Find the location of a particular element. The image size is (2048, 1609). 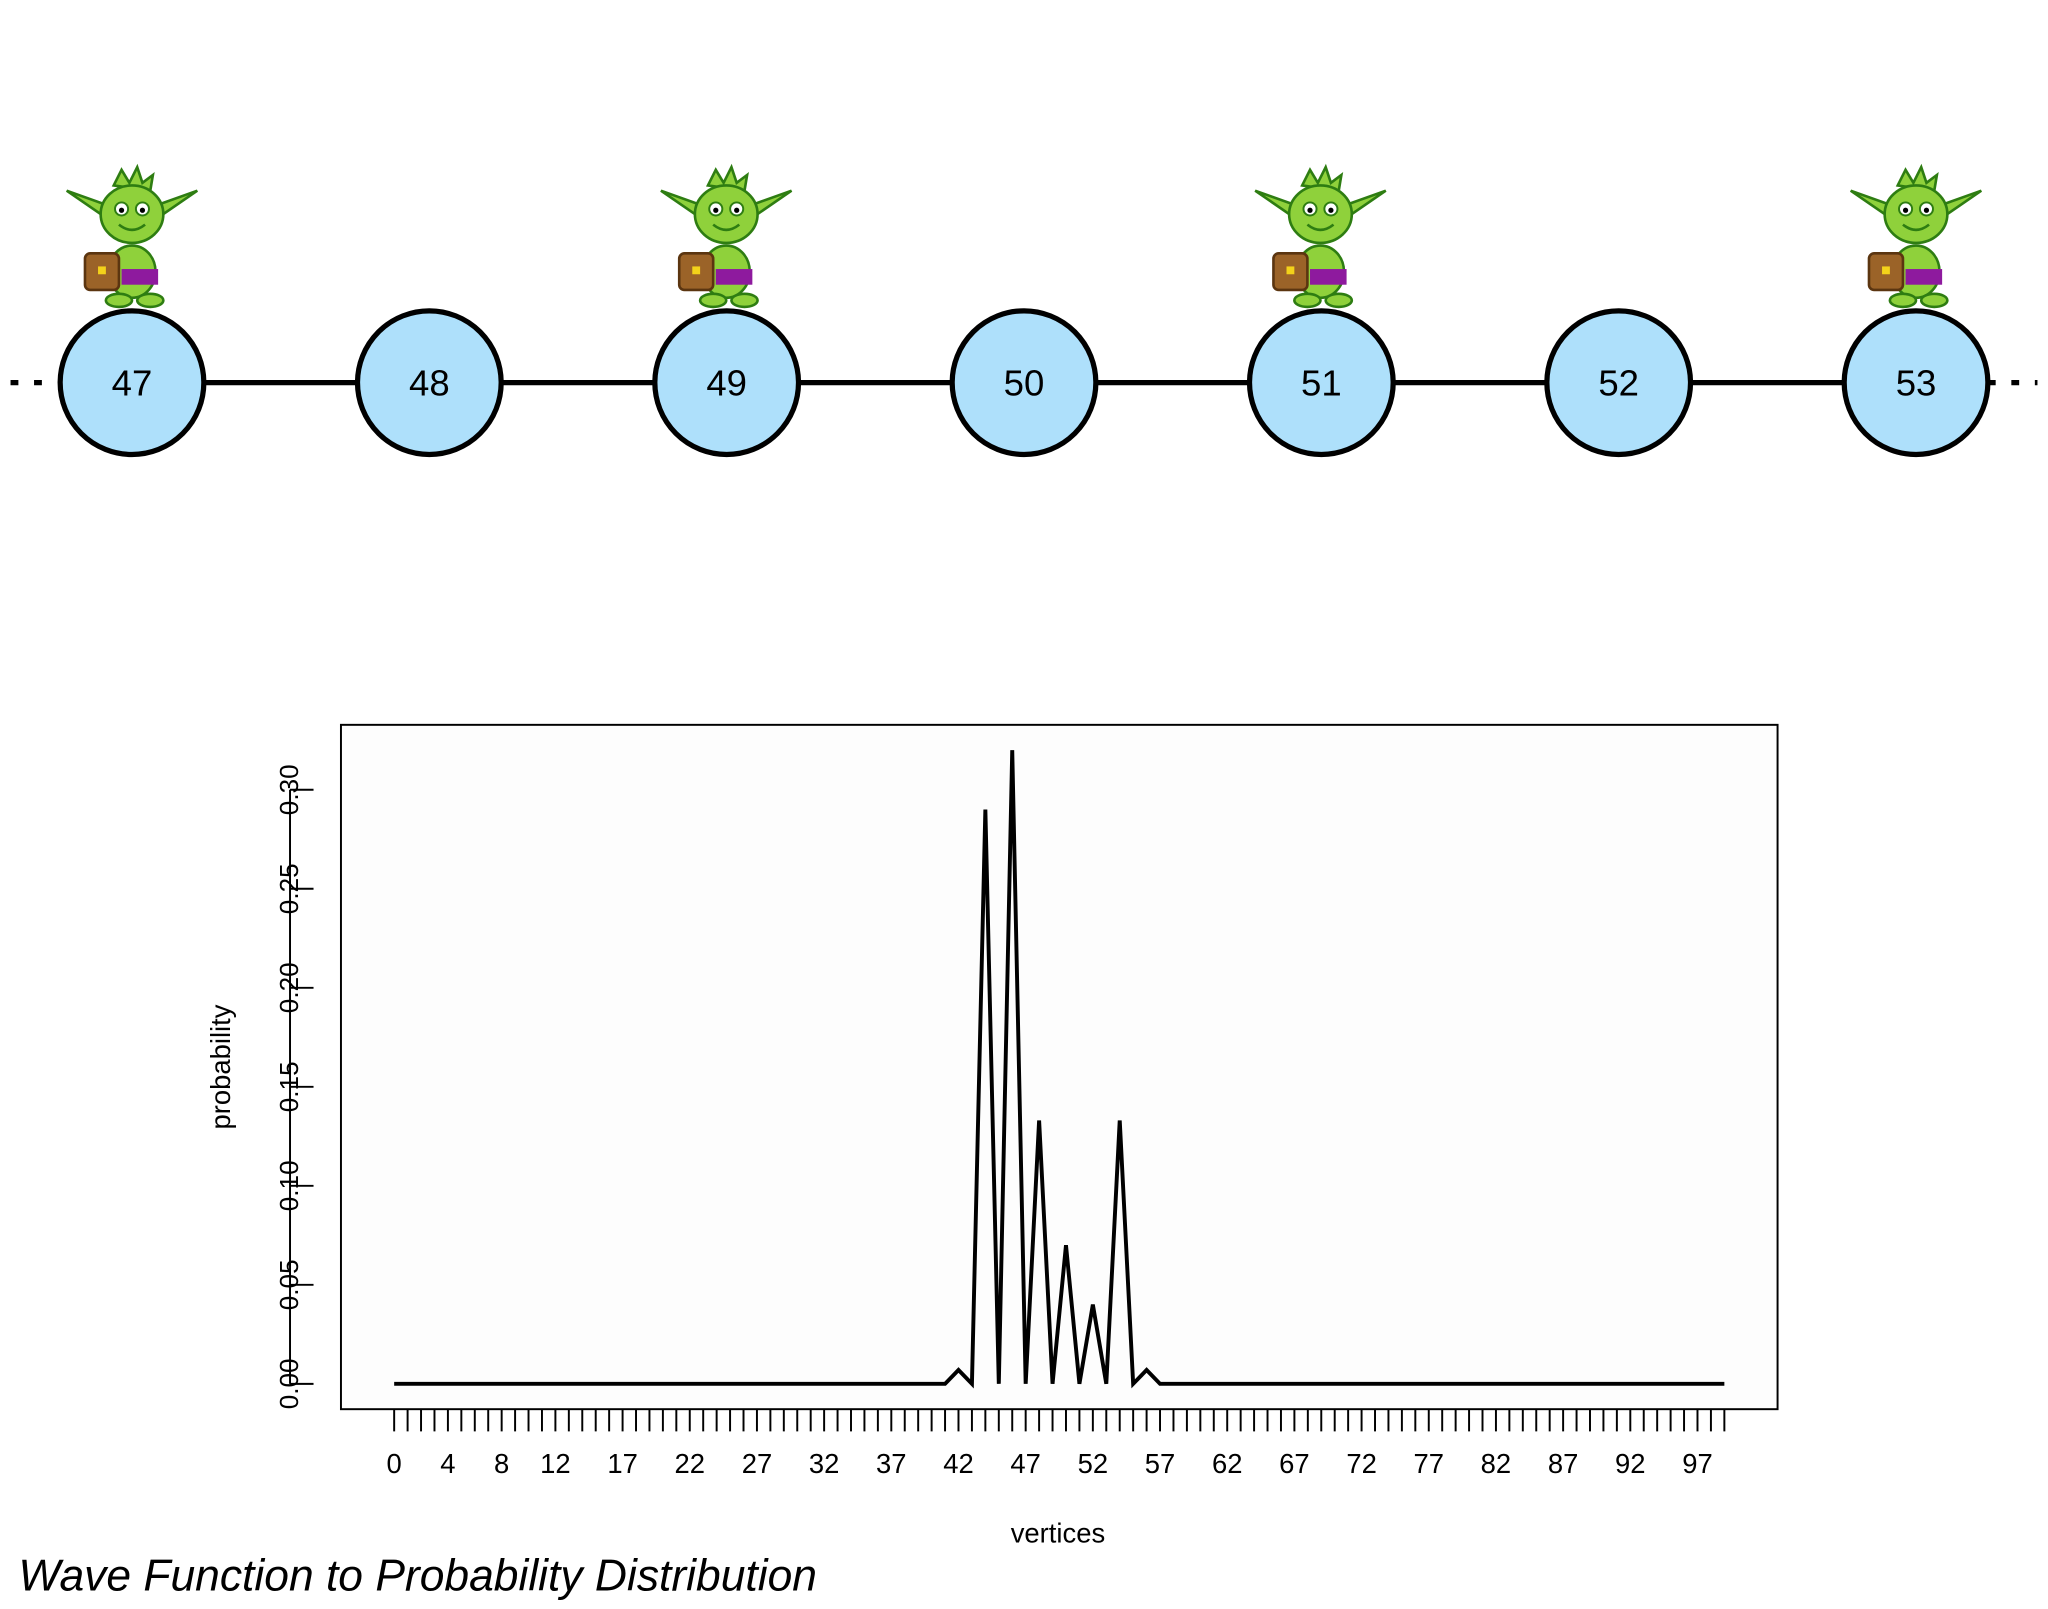

vertex-label: 51 is located at coordinates (1321, 383).